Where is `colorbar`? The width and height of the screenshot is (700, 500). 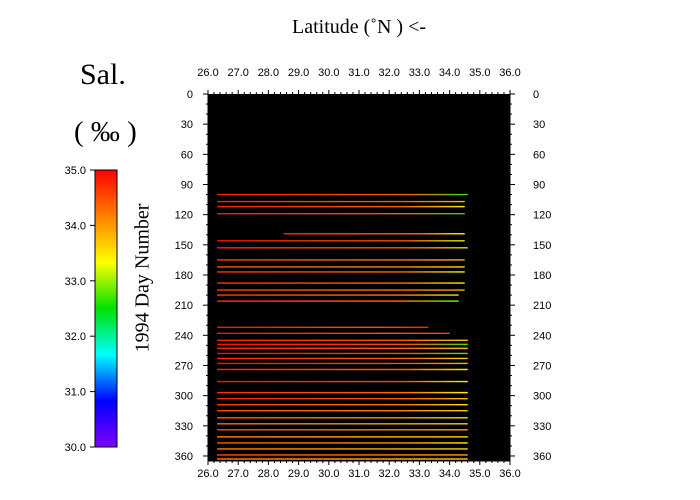 colorbar is located at coordinates (106, 308).